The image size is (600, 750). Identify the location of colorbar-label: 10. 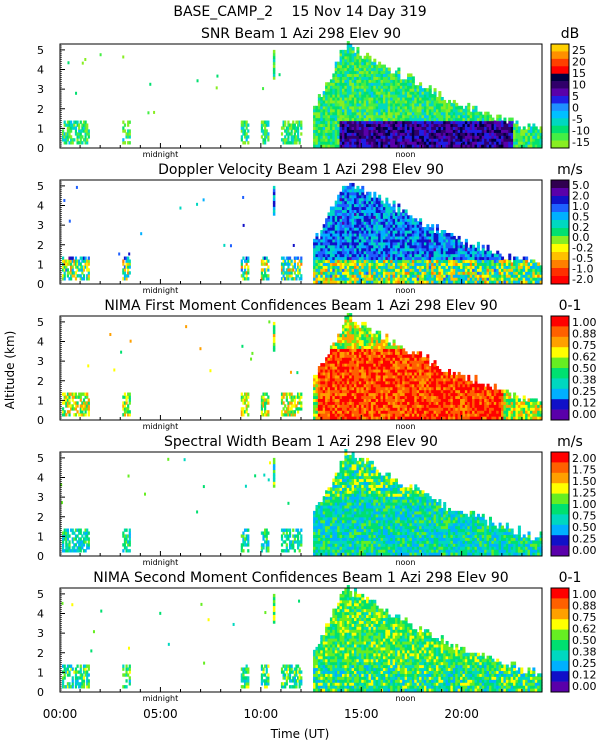
(579, 84).